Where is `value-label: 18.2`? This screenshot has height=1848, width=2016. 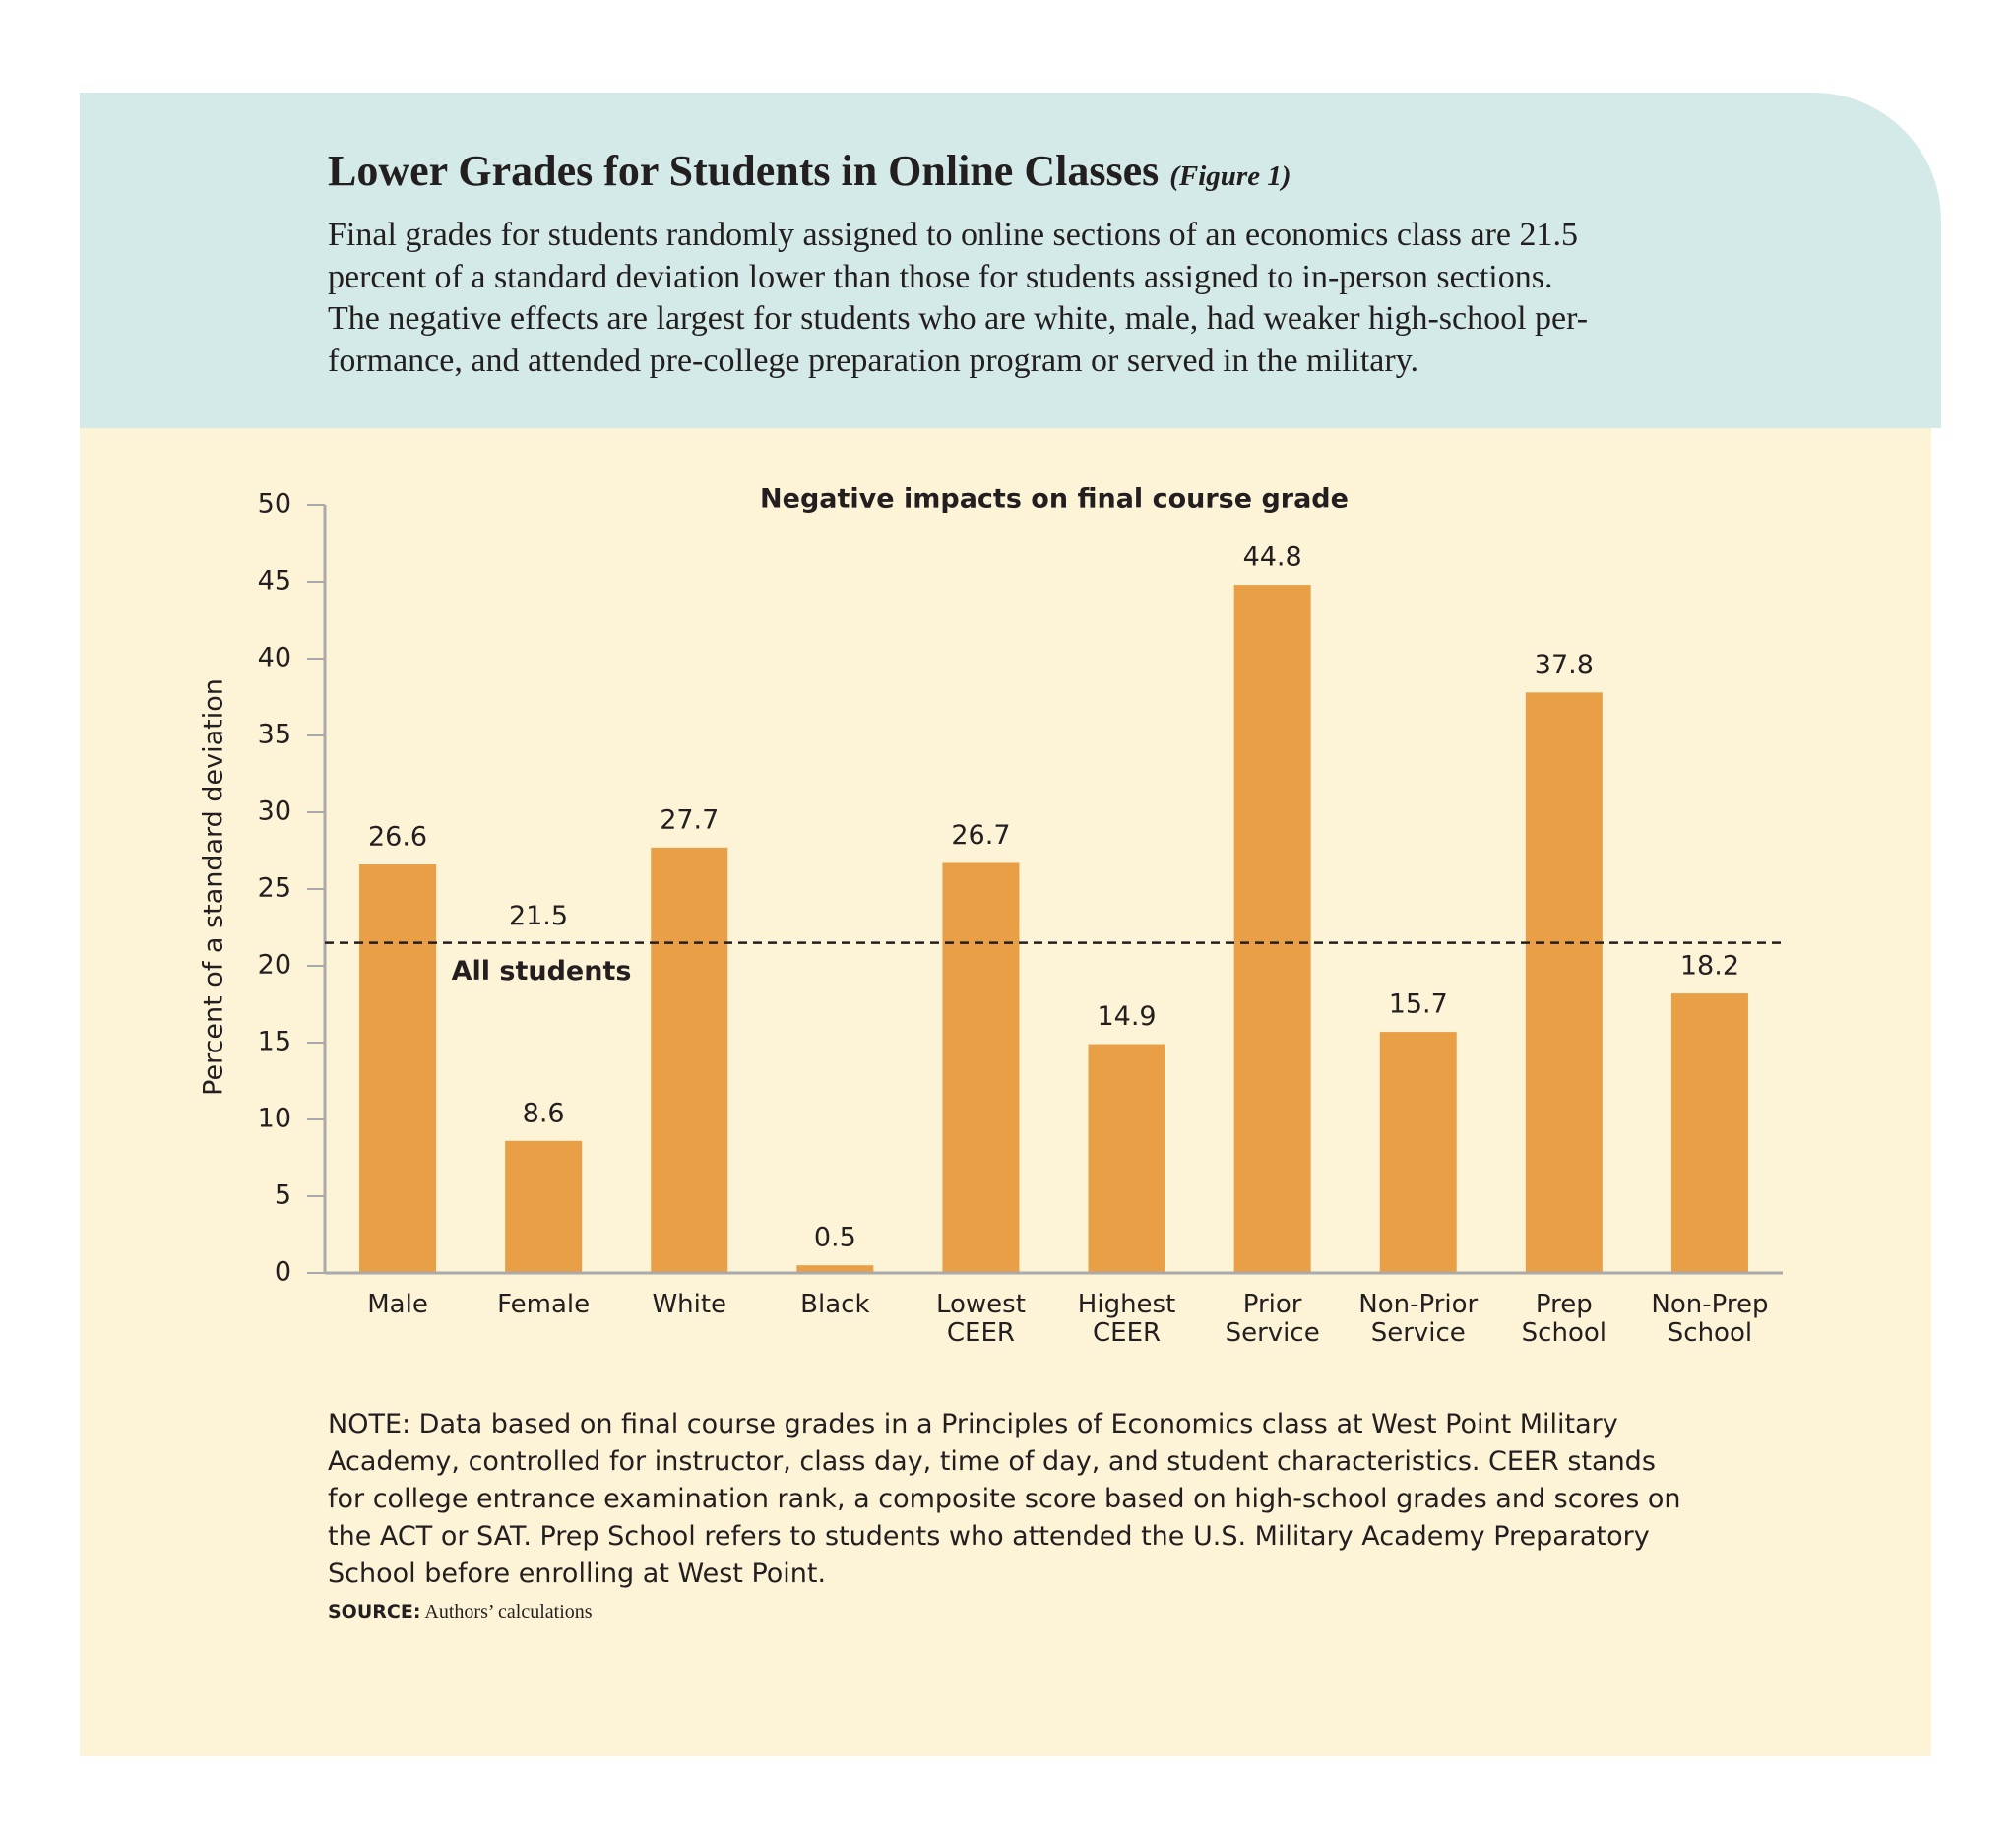 value-label: 18.2 is located at coordinates (1709, 966).